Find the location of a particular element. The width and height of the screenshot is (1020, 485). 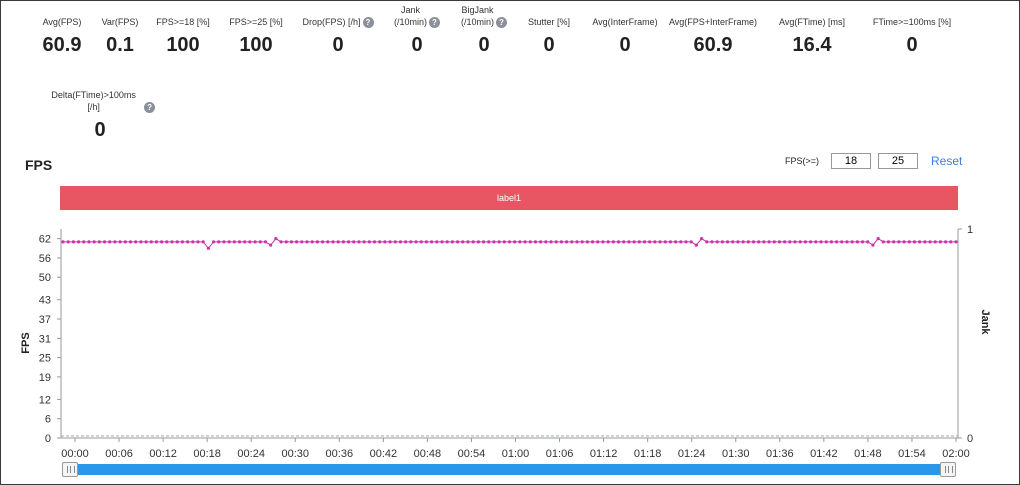

label-bar: label1 is located at coordinates (509, 198).